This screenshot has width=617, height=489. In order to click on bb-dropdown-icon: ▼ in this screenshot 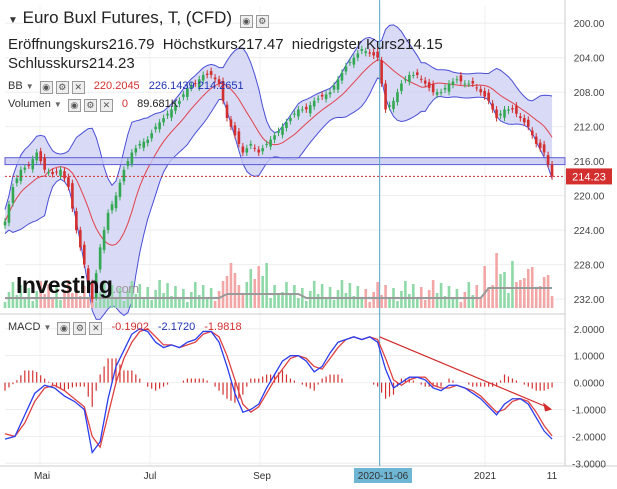, I will do `click(29, 86)`.